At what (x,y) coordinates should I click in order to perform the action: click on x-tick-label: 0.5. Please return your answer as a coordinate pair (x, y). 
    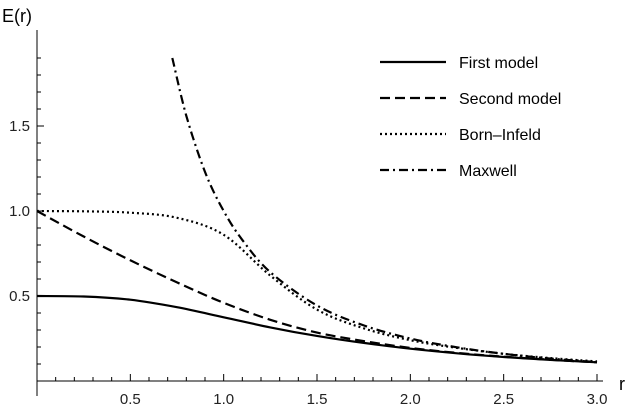
    Looking at the image, I should click on (130, 399).